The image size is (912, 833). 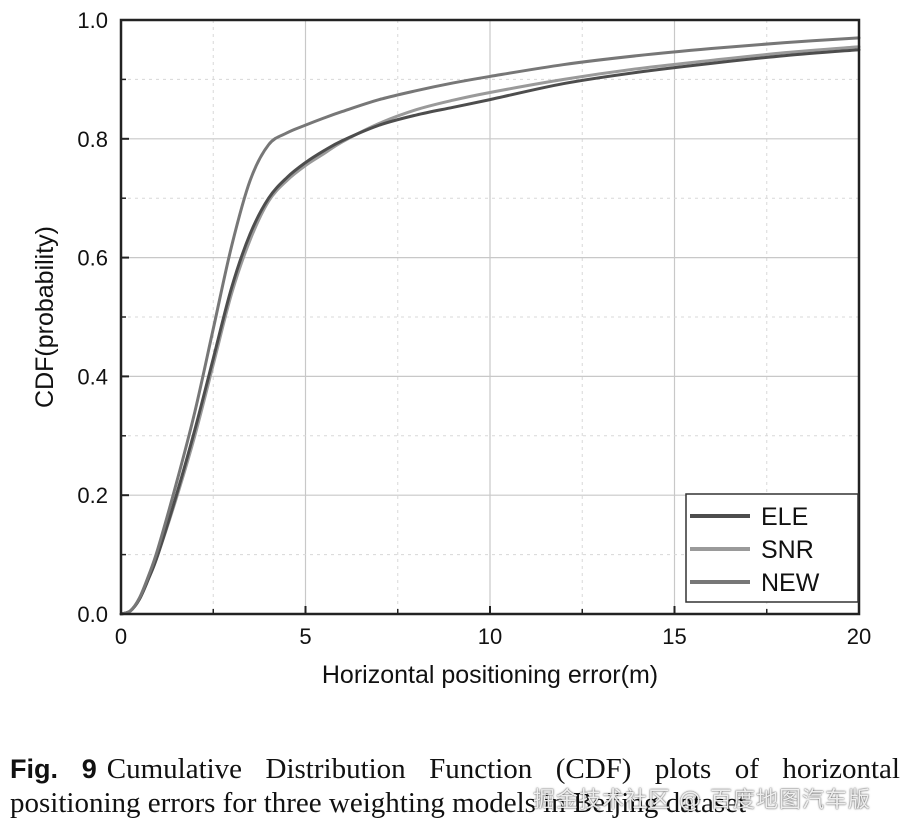 What do you see at coordinates (790, 583) in the screenshot?
I see `legend-label-new: NEW` at bounding box center [790, 583].